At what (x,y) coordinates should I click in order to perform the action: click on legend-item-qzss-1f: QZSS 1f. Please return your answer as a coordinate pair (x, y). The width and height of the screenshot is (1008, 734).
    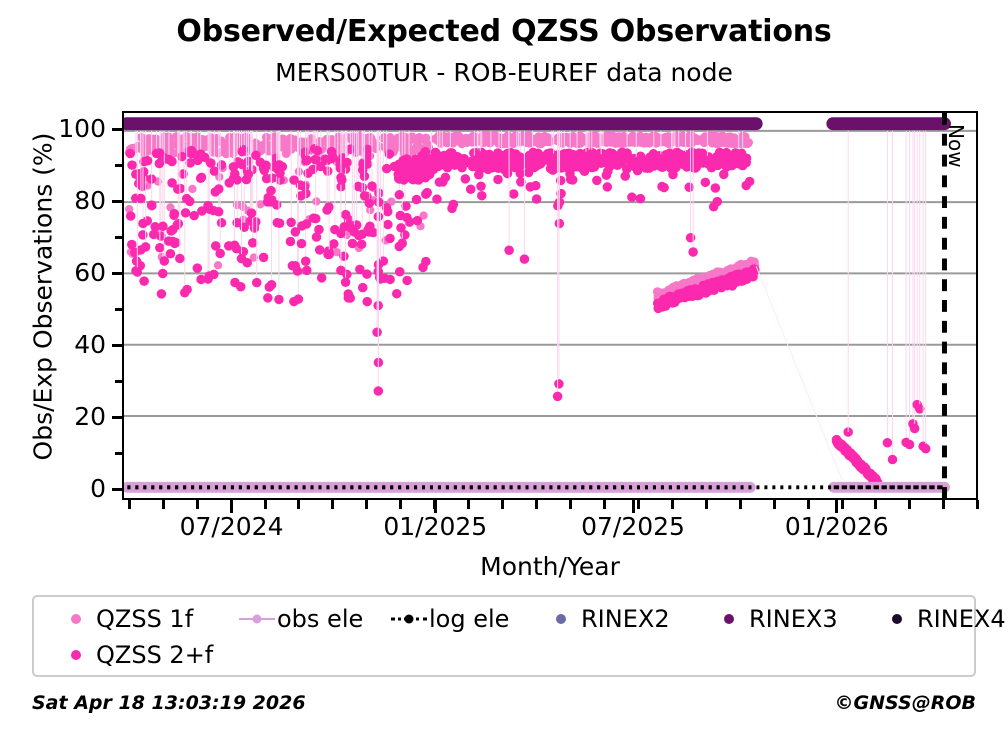
    Looking at the image, I should click on (124, 619).